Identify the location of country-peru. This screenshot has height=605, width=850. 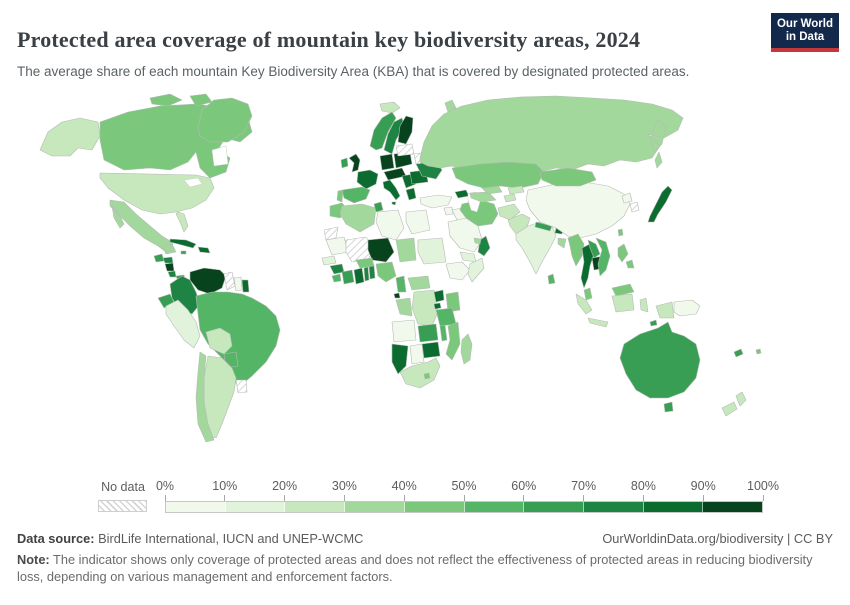
(183, 324).